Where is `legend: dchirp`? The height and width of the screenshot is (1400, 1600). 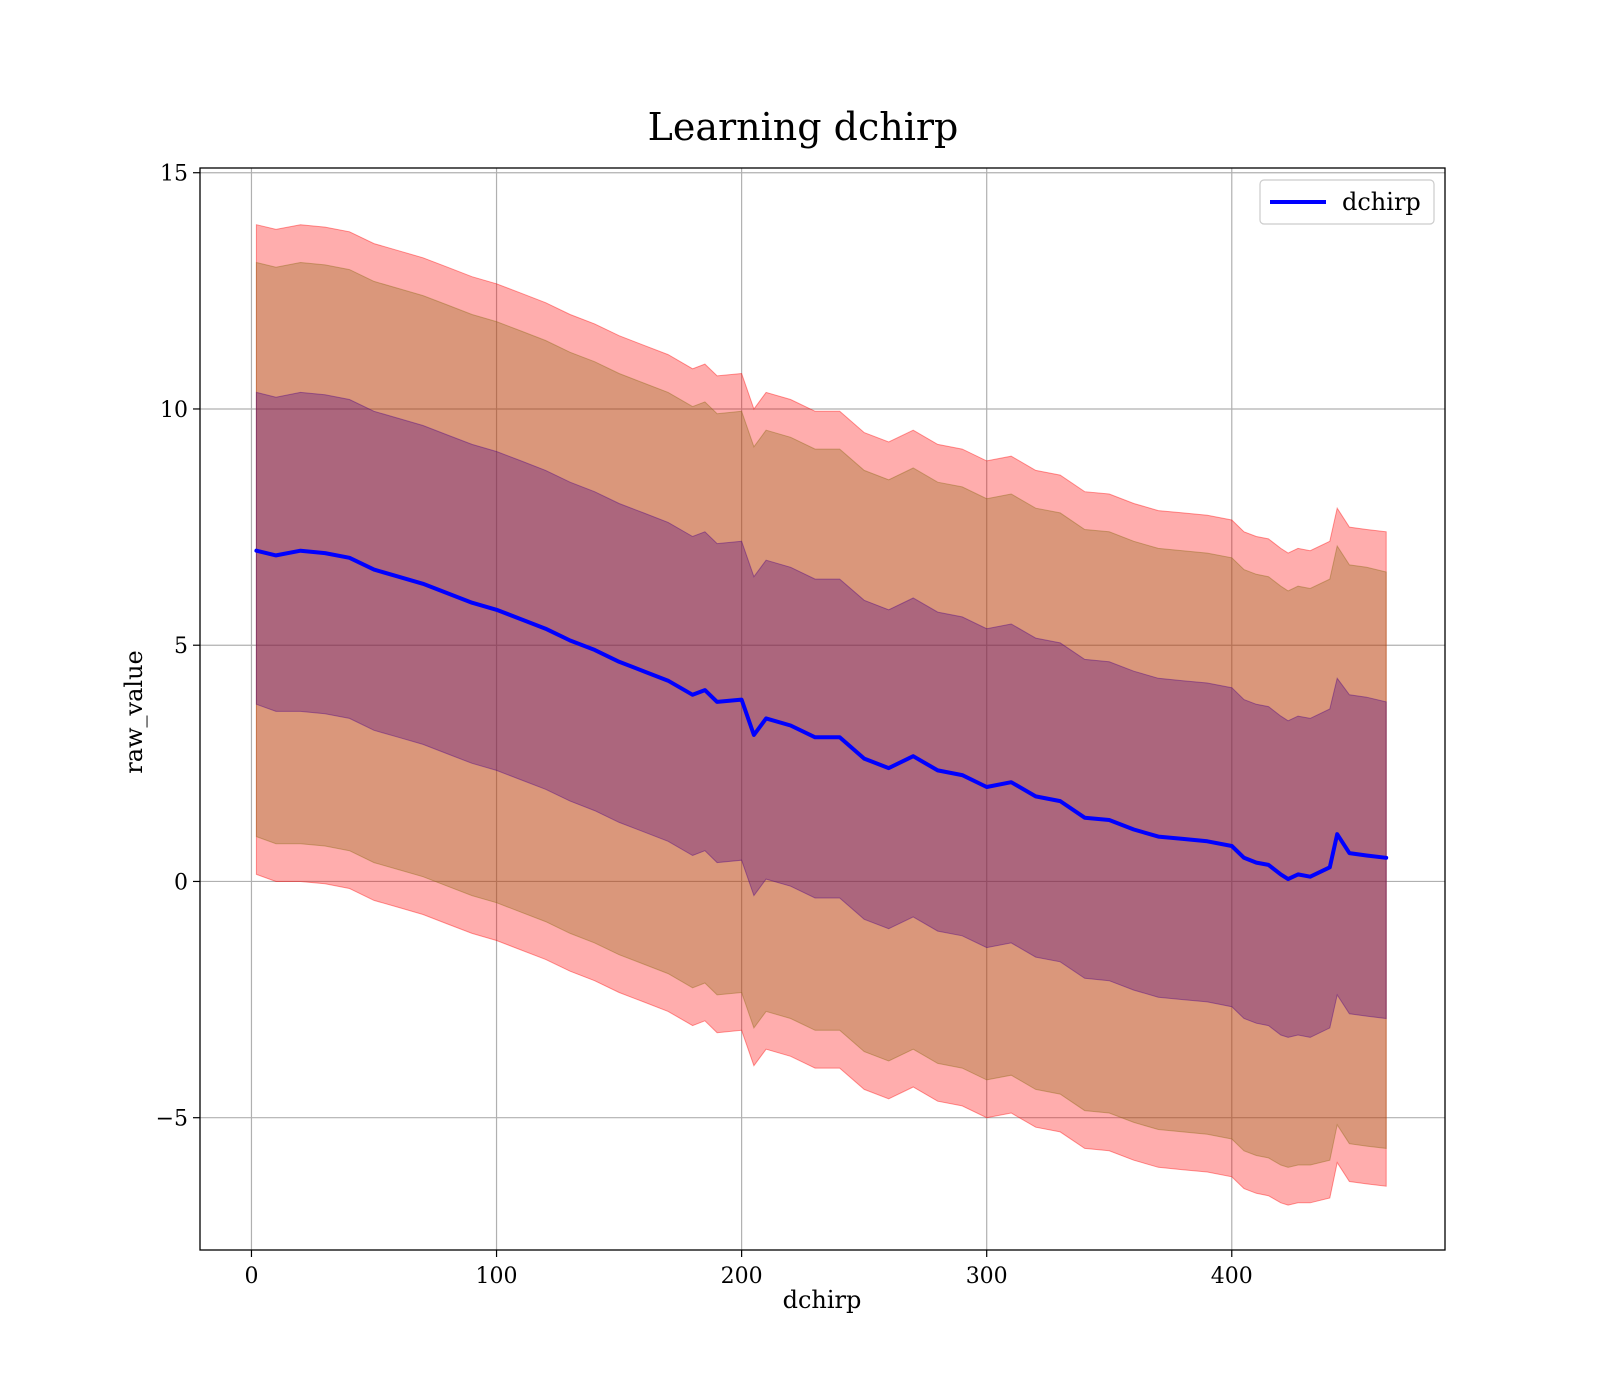
legend: dchirp is located at coordinates (1347, 202).